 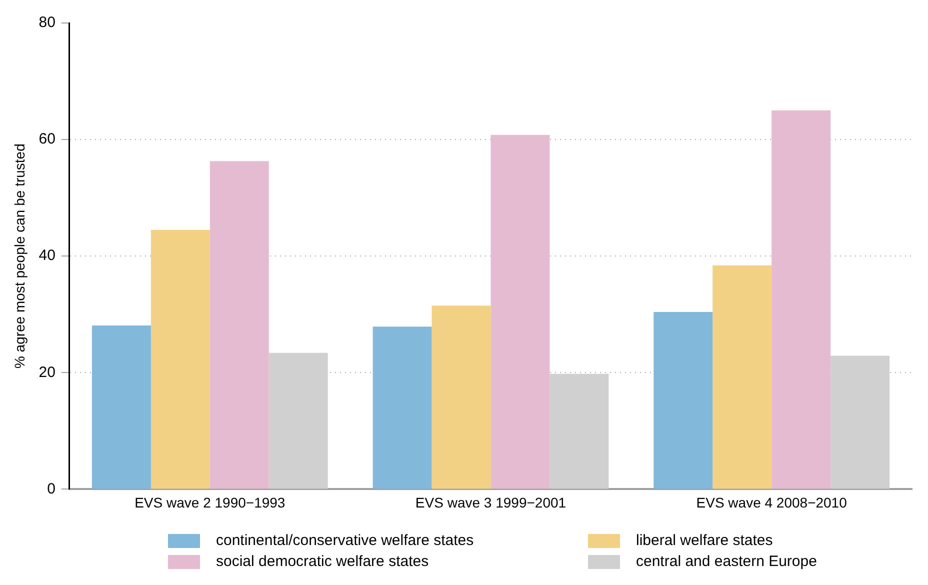 What do you see at coordinates (322, 561) in the screenshot?
I see `legend-label: social democratic welfare states` at bounding box center [322, 561].